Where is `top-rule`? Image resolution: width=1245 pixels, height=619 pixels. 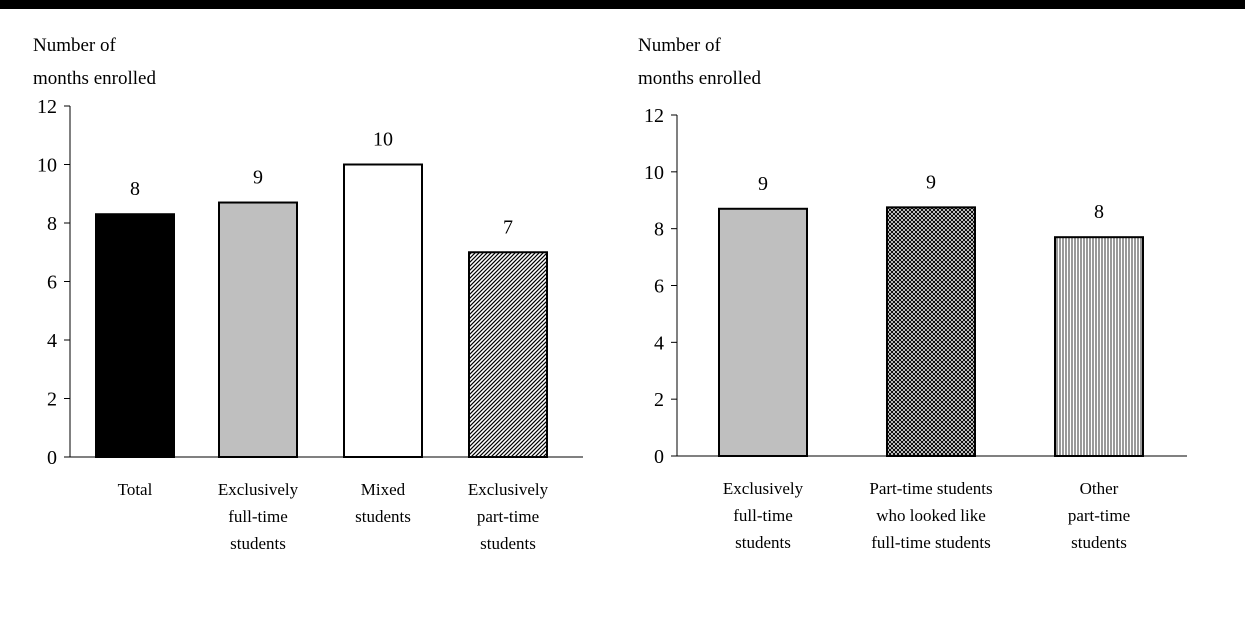
top-rule is located at coordinates (622, 4).